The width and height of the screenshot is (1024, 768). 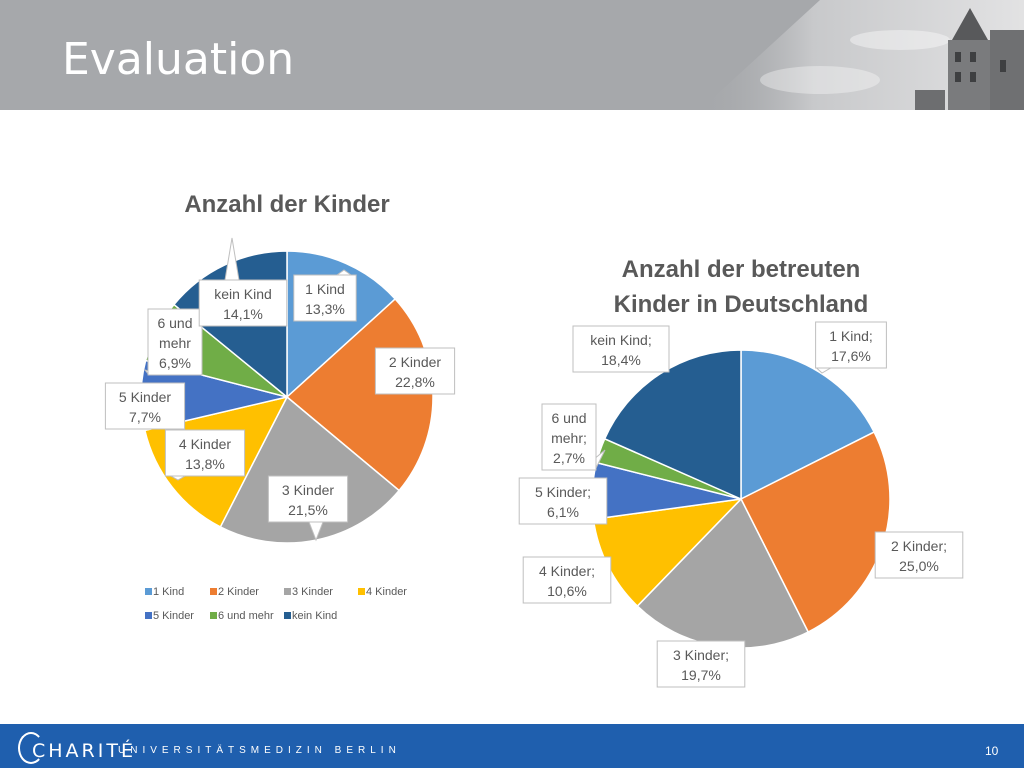 I want to click on footer-tagline: UNIVERSITÄTSMEDIZIN BERLIN, so click(x=259, y=750).